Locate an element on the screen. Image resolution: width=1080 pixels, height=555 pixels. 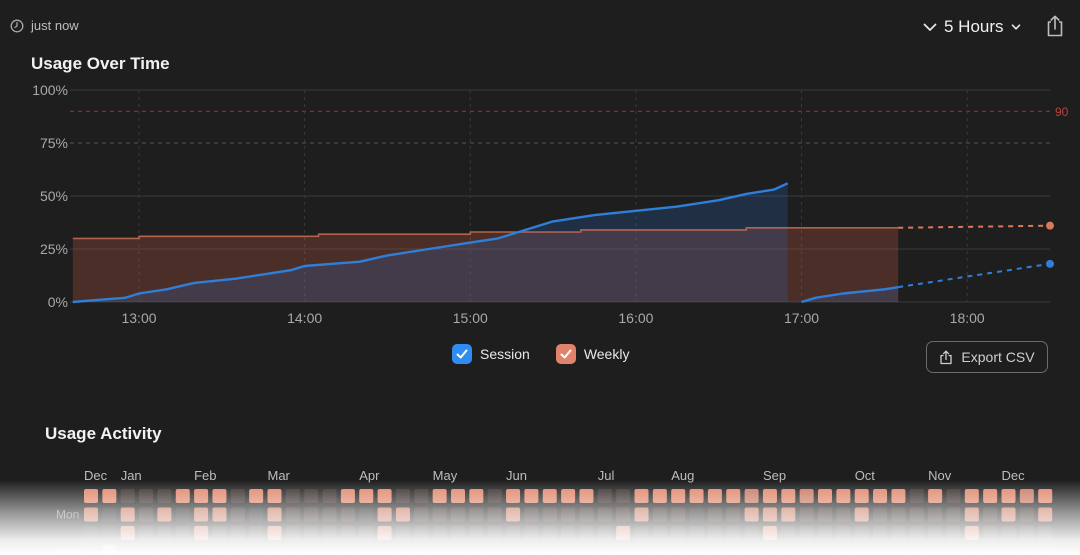
x-tick-label: 15:00 is located at coordinates (470, 318).